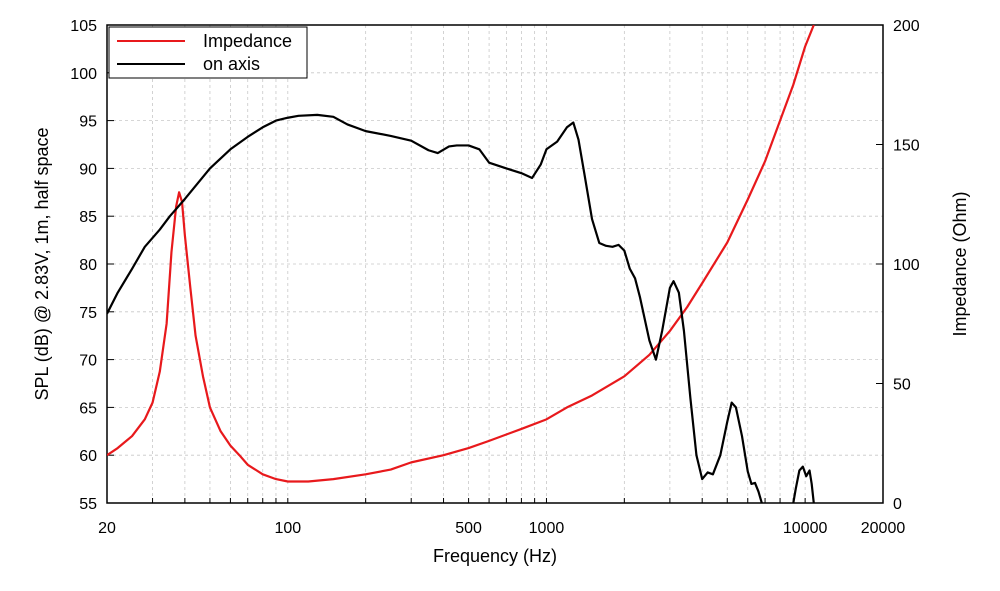 The height and width of the screenshot is (591, 1000). I want to click on y-left-tick-label: 80, so click(88, 265).